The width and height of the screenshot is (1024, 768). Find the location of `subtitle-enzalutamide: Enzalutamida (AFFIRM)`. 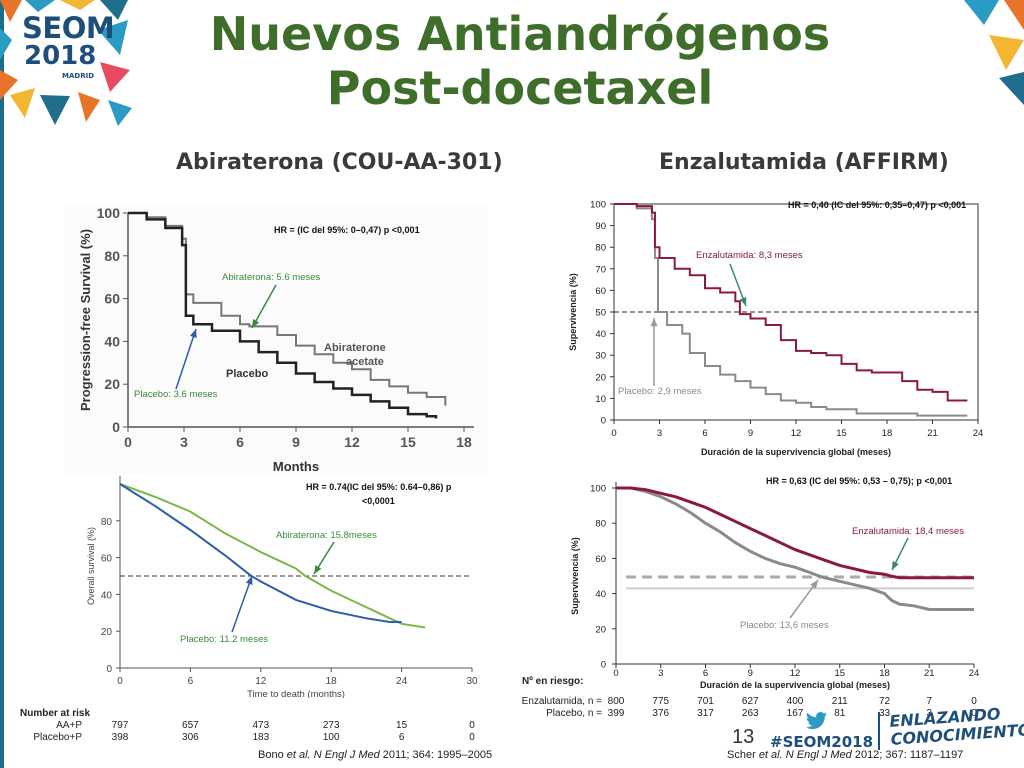

subtitle-enzalutamide: Enzalutamida (AFFIRM) is located at coordinates (804, 162).